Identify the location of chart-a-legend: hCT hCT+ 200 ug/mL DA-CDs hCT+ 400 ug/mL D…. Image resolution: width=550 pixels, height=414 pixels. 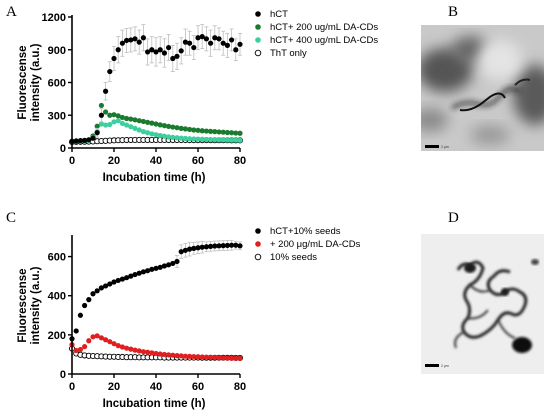
(316, 34).